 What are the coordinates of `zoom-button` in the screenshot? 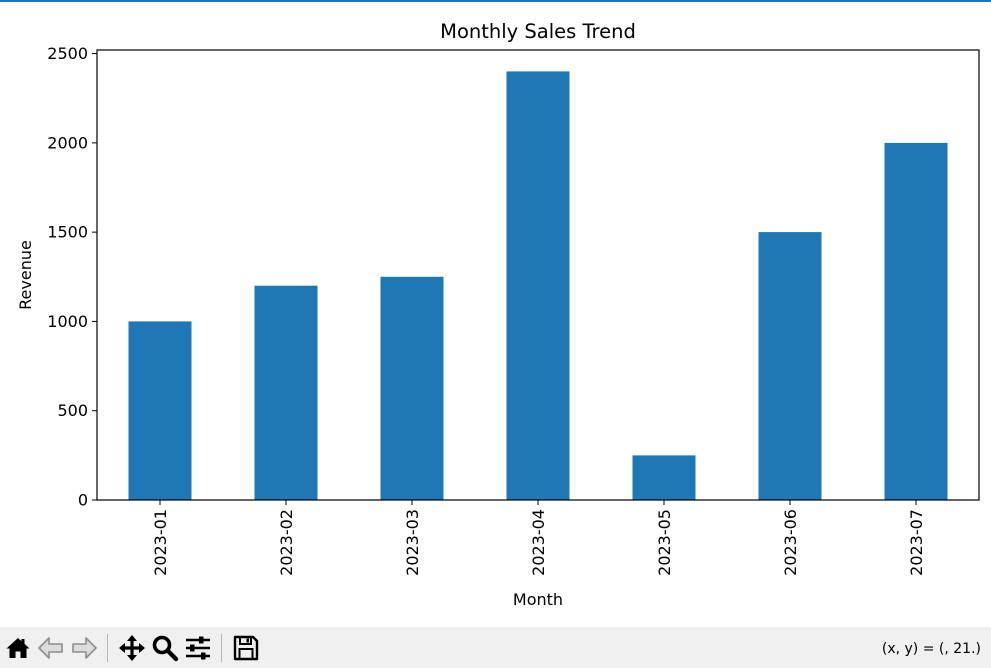 It's located at (165, 648).